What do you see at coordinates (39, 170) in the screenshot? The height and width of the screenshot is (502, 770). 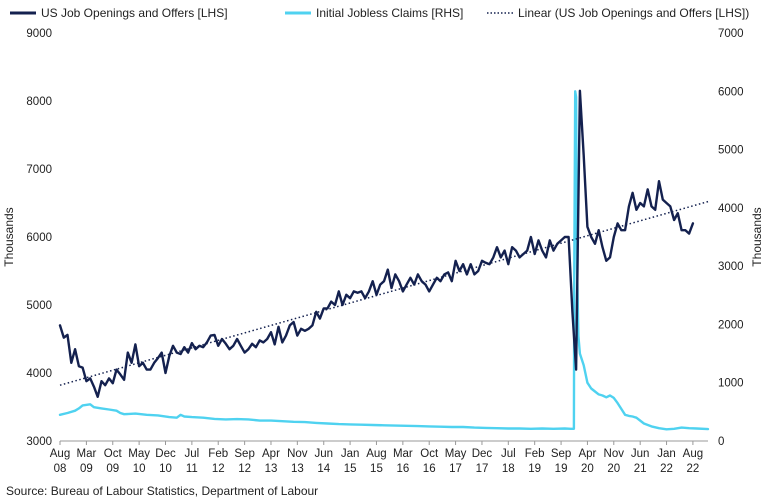 I see `left-tick-label: 7000` at bounding box center [39, 170].